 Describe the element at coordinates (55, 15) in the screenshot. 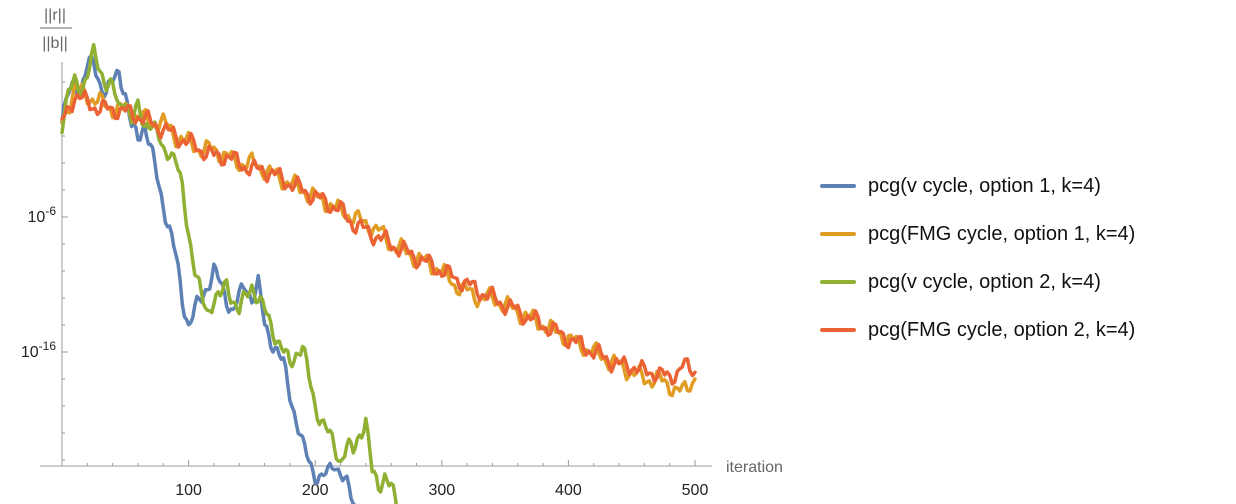

I see `y-axis-label-numerator: ||r||` at that location.